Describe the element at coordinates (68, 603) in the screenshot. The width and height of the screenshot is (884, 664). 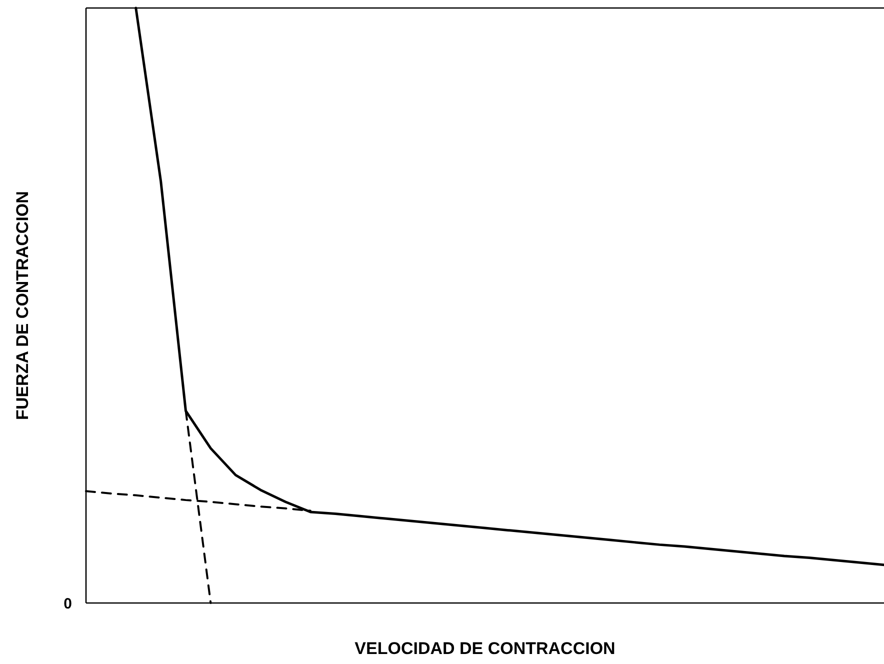
I see `text: 0` at that location.